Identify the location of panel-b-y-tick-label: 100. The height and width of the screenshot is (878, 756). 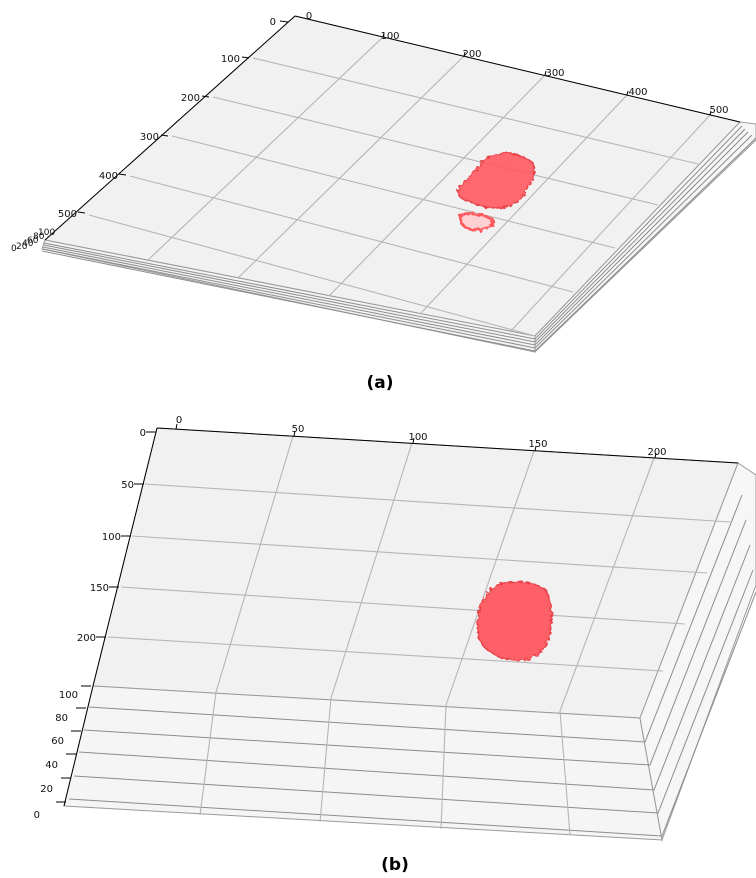
(111, 537).